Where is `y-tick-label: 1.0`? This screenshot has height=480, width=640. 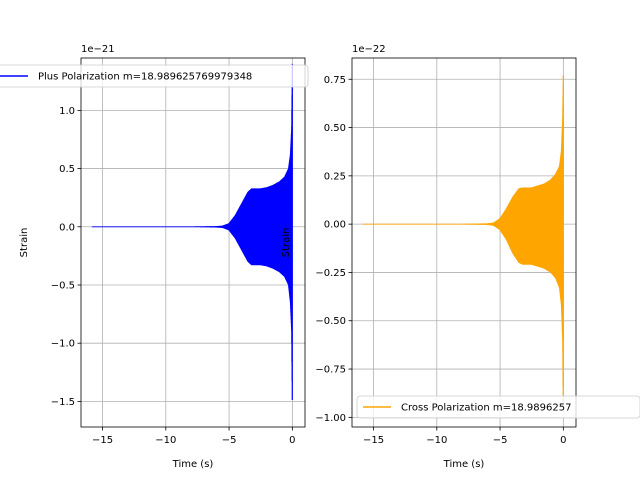 y-tick-label: 1.0 is located at coordinates (67, 111).